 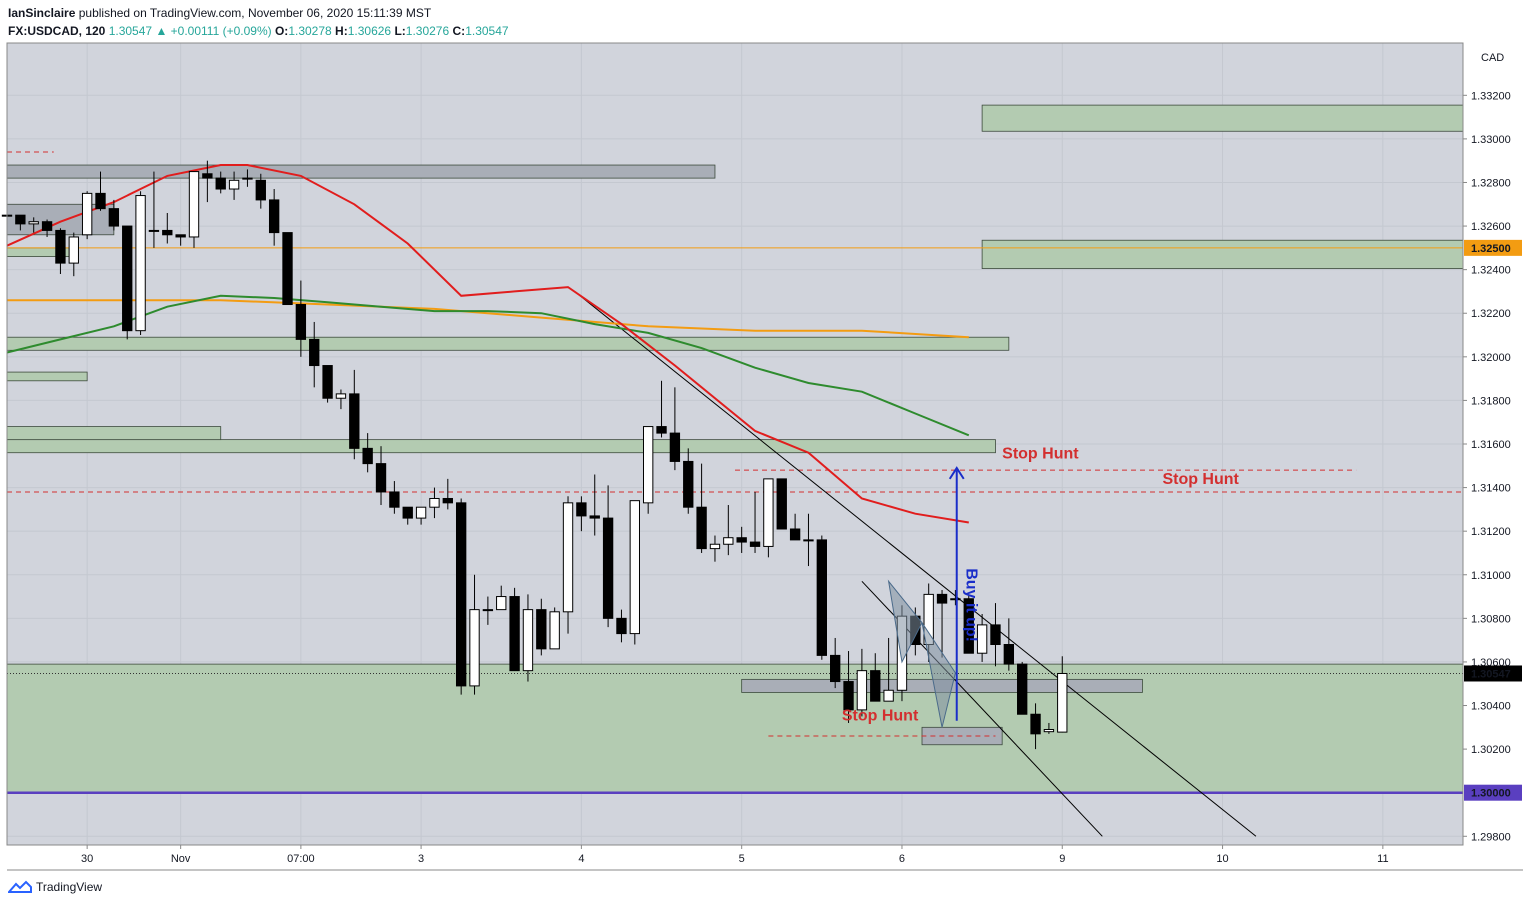 What do you see at coordinates (1222, 859) in the screenshot?
I see `x-tick-label: 10` at bounding box center [1222, 859].